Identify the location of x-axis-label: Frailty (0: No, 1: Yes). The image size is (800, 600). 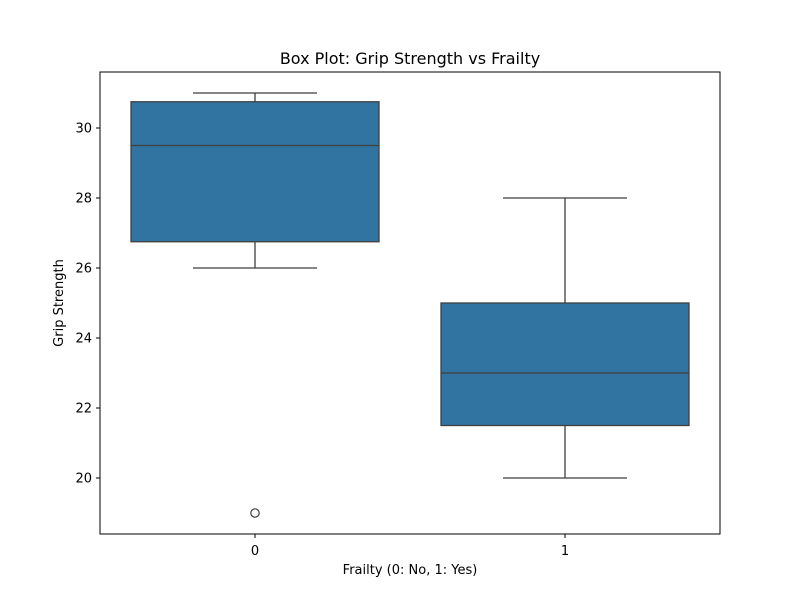
(410, 570).